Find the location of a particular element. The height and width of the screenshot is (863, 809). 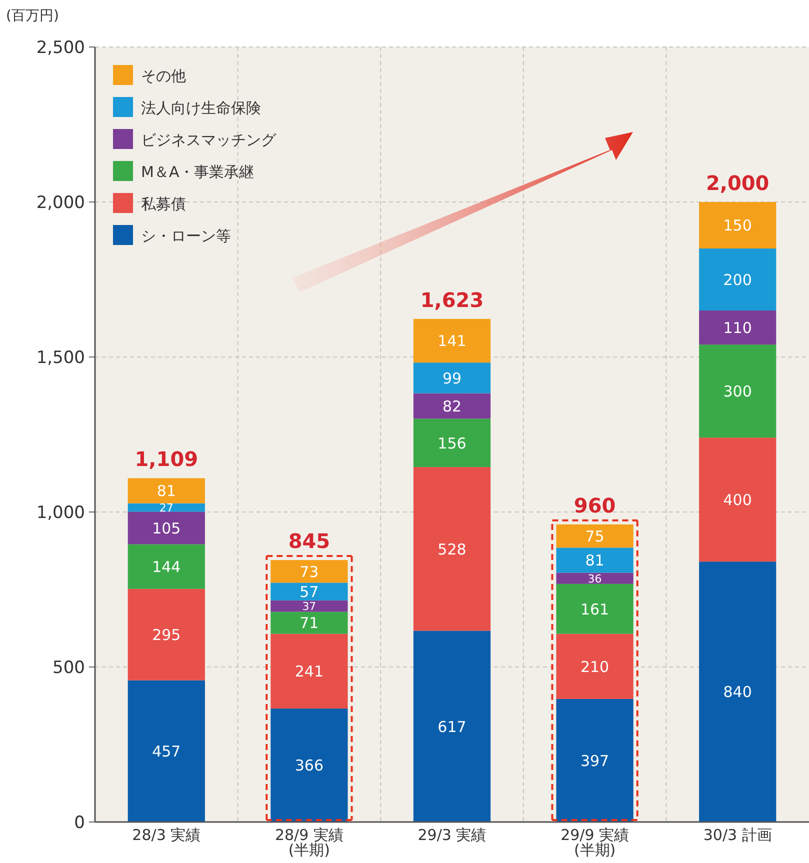

data-label: 300 is located at coordinates (737, 391).